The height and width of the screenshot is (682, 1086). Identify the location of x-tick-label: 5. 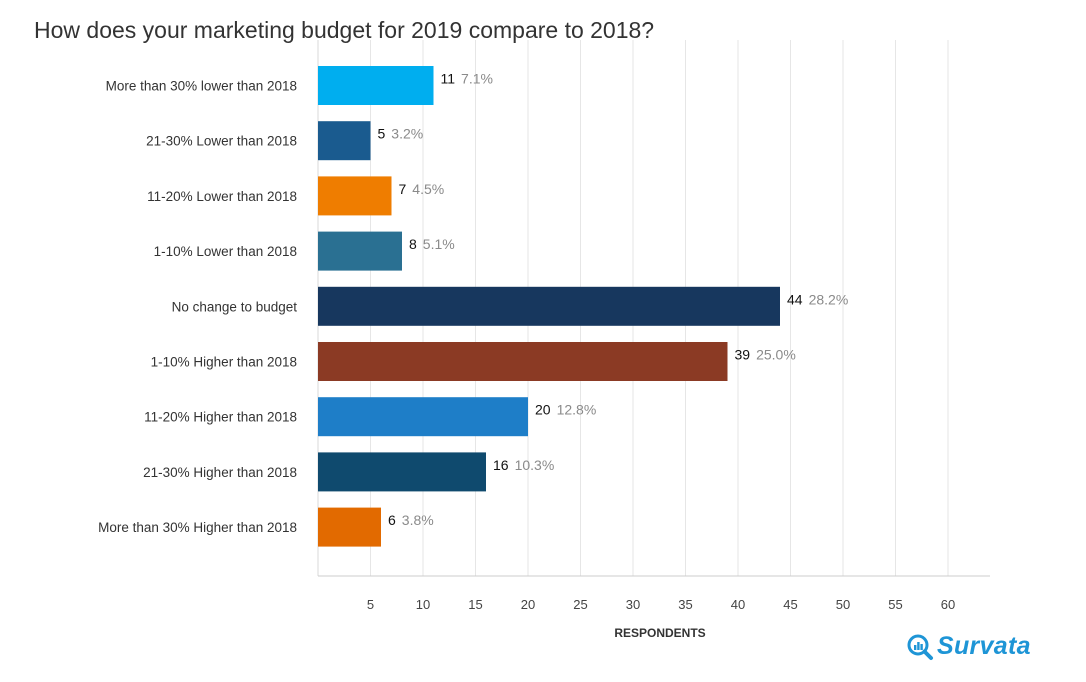
(370, 604).